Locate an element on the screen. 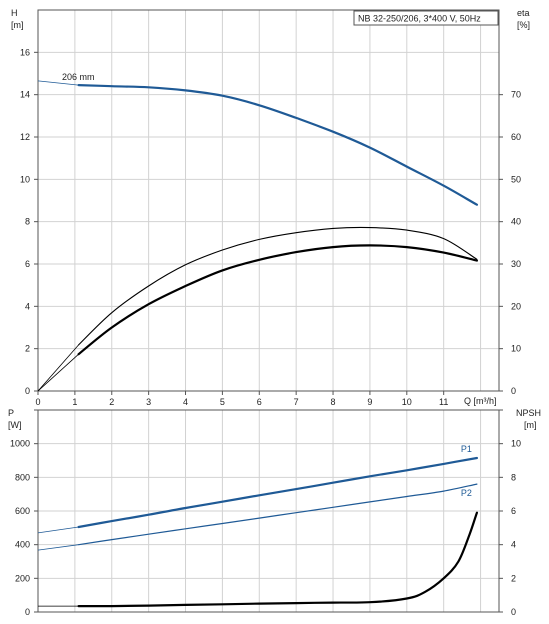 This screenshot has width=549, height=624. y-tick-right-label: 2 is located at coordinates (513, 578).